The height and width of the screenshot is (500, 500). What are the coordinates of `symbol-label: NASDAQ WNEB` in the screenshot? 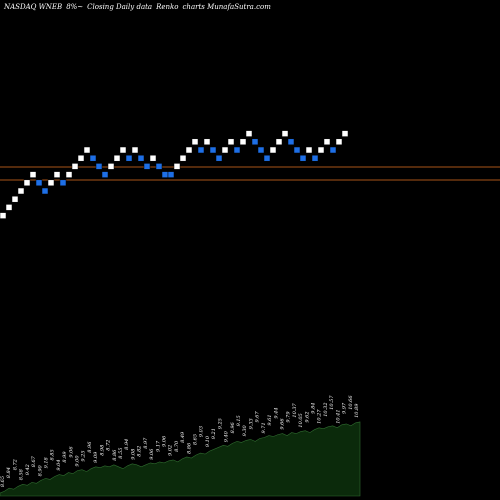 It's located at (33, 7).